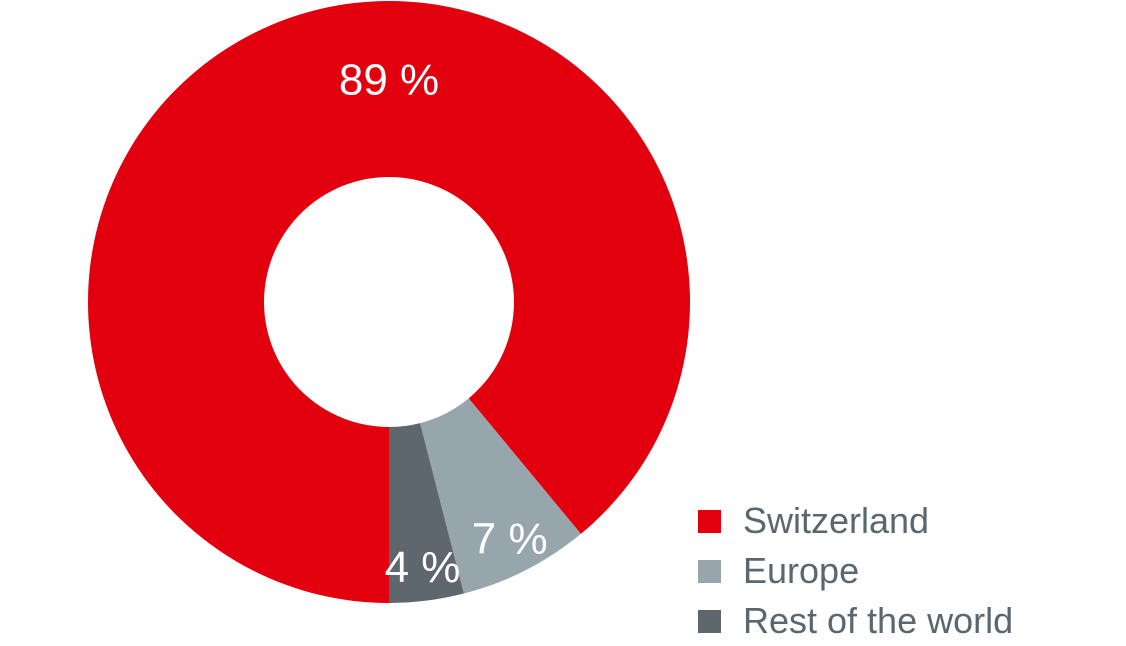 This screenshot has width=1126, height=646. I want to click on slice-label-switzerland: 89 %, so click(389, 80).